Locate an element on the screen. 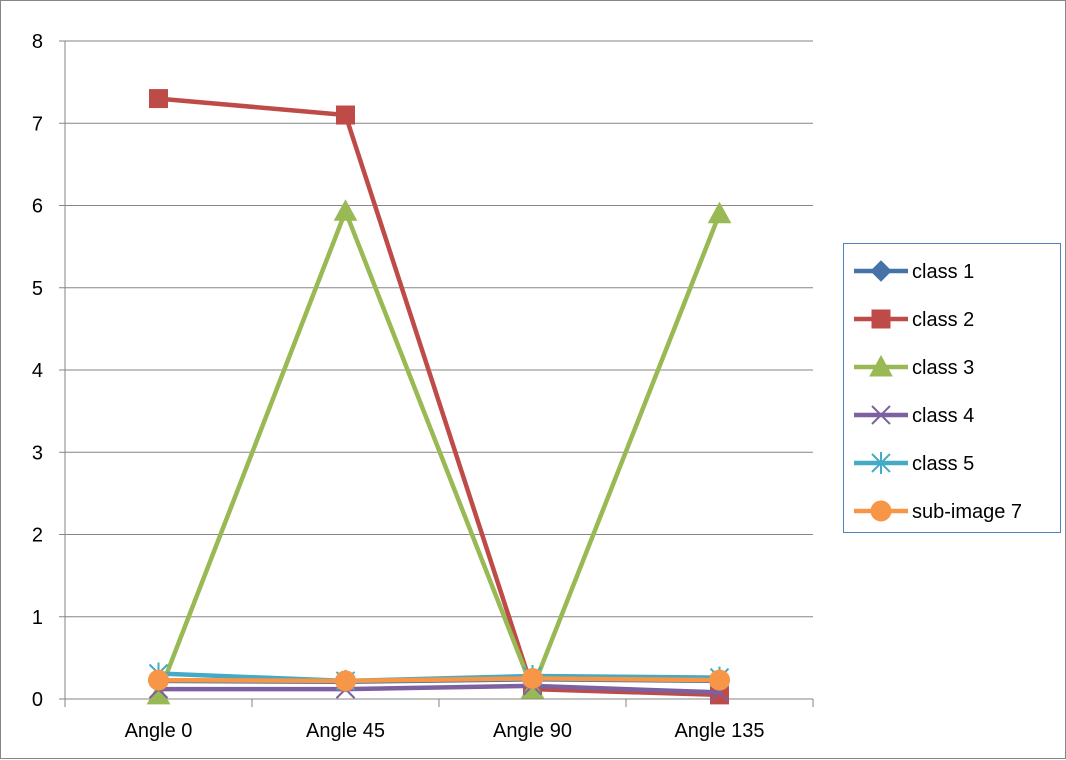 The height and width of the screenshot is (760, 1066). x-tick-label: Angle 0 is located at coordinates (159, 731).